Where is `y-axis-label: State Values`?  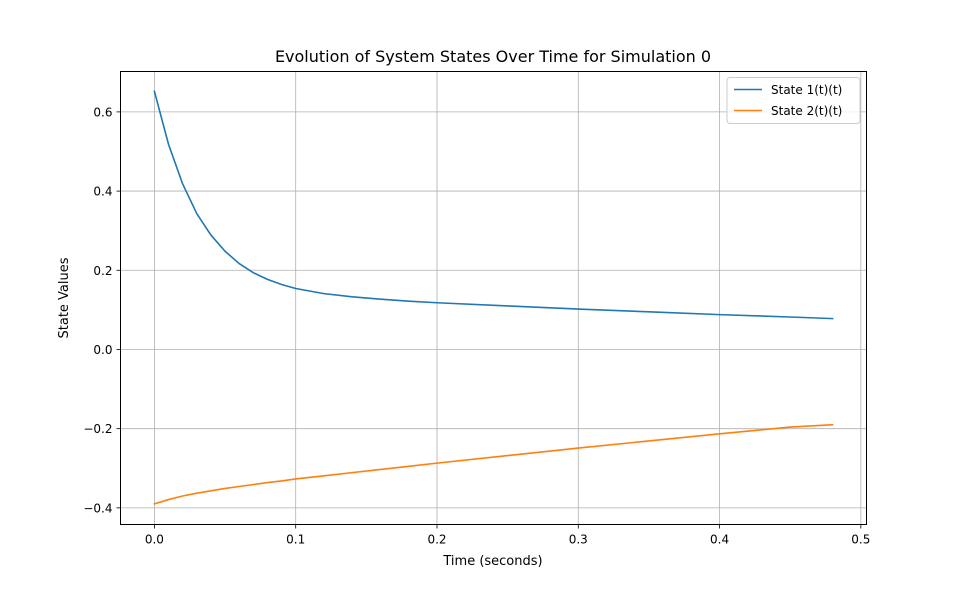 y-axis-label: State Values is located at coordinates (64, 297).